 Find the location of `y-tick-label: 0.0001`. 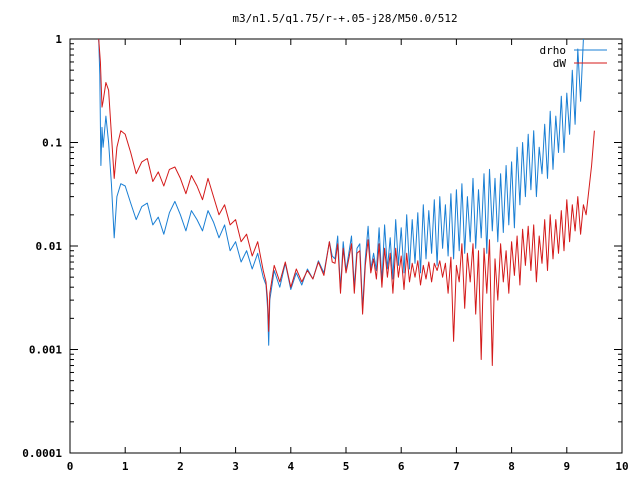

y-tick-label: 0.0001 is located at coordinates (42, 453).